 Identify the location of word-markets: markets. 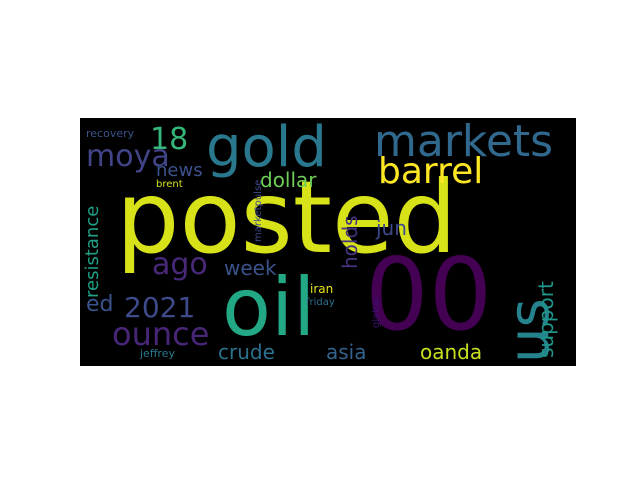
(464, 142).